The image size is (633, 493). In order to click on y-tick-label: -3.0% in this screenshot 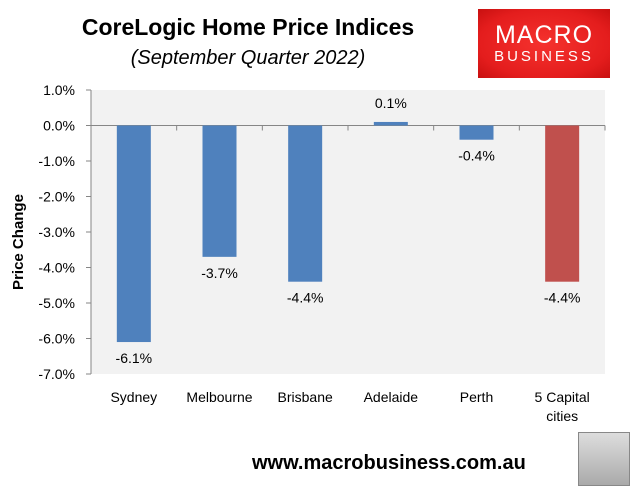, I will do `click(56, 232)`.